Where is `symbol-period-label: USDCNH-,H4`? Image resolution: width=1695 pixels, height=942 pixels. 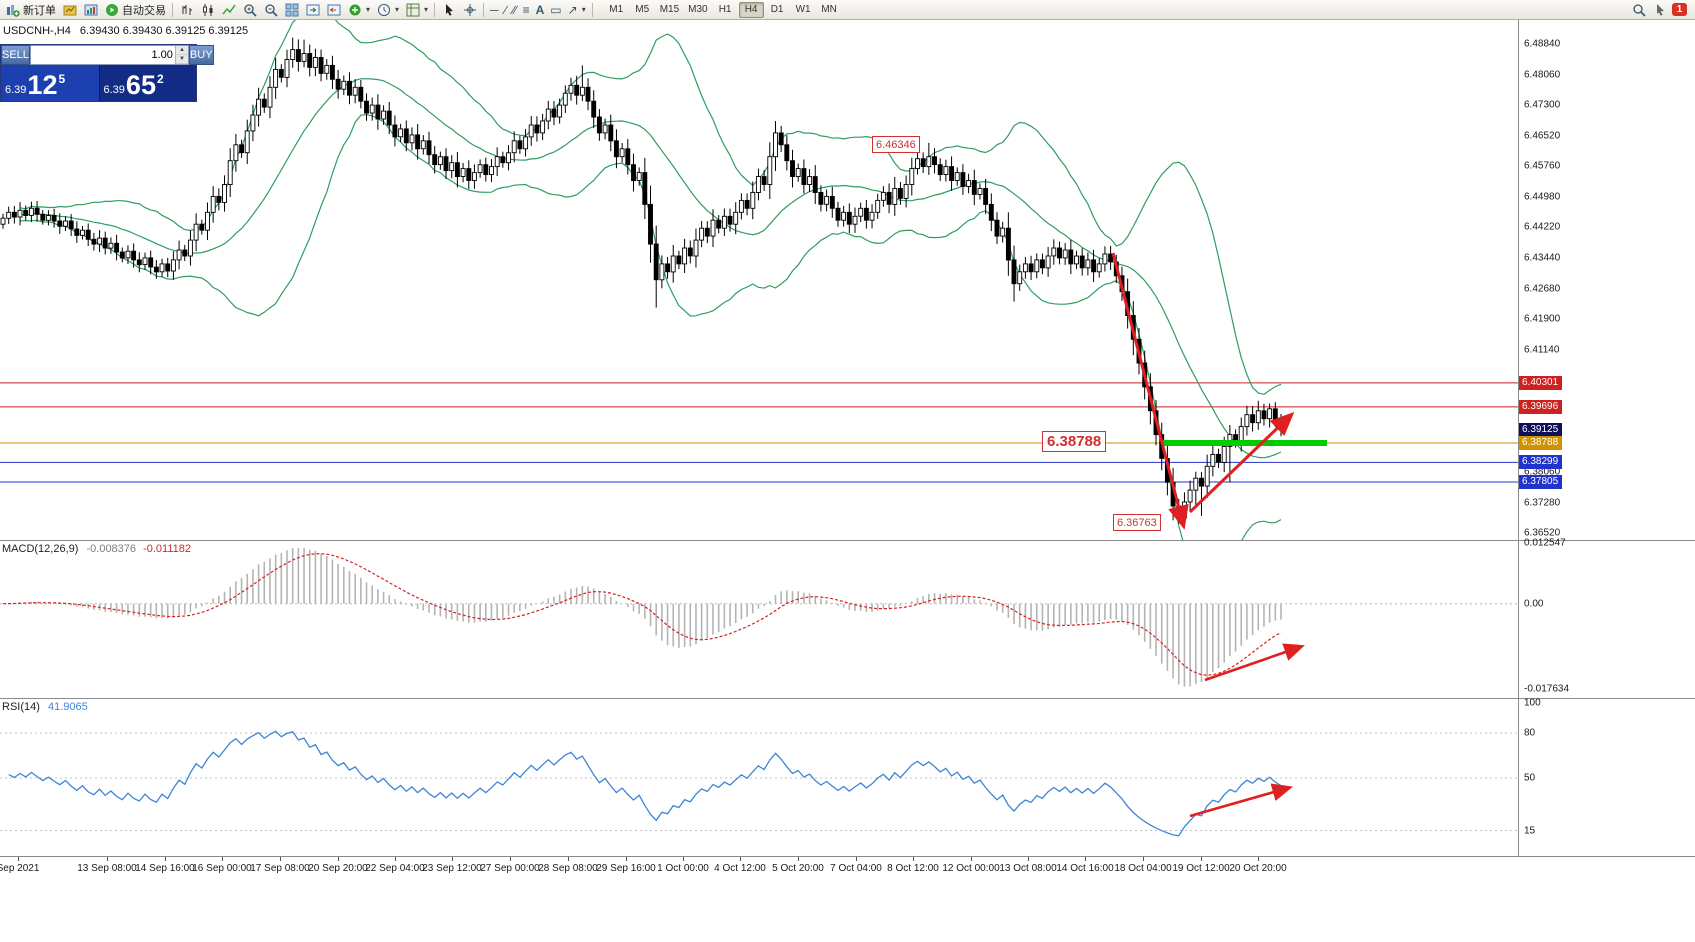 symbol-period-label: USDCNH-,H4 is located at coordinates (37, 31).